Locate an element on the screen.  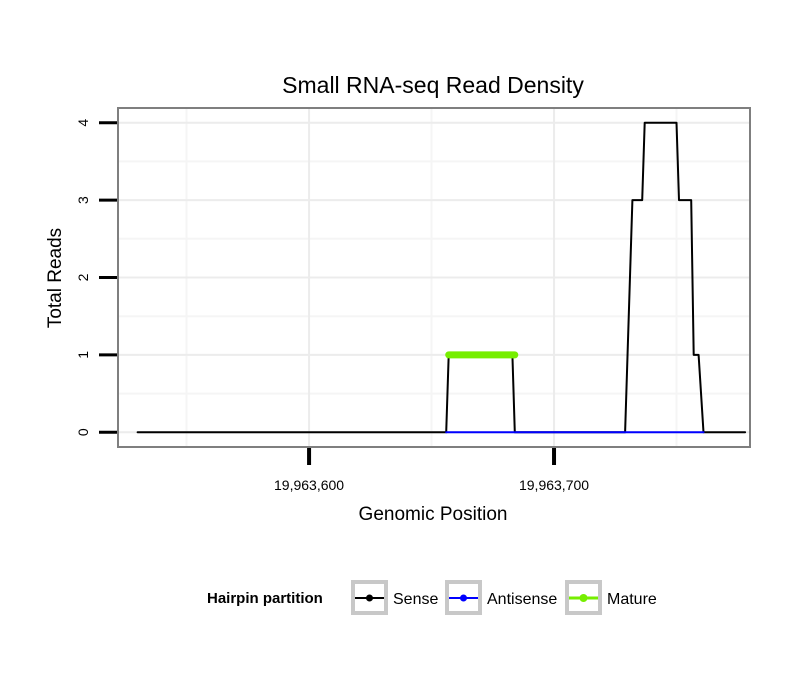
y-tick-label: 1 is located at coordinates (83, 355).